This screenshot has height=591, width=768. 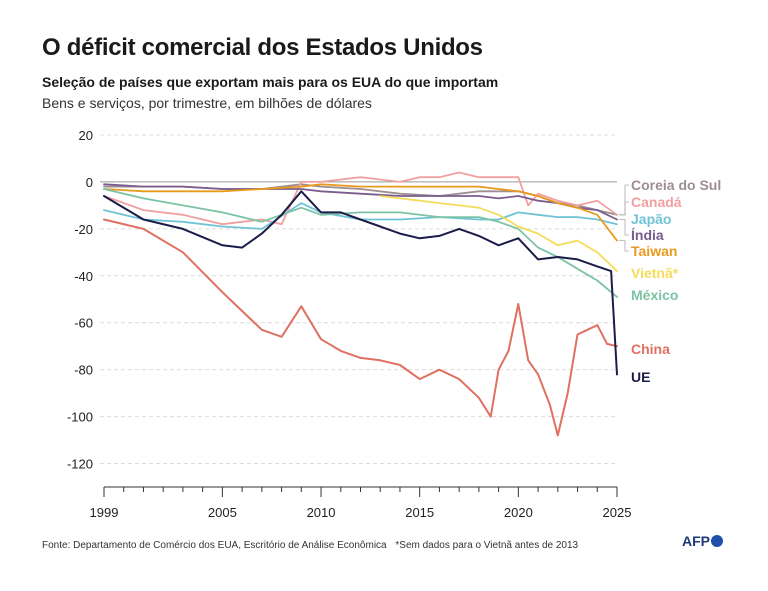 I want to click on series-label-canad: Canadá, so click(x=656, y=202).